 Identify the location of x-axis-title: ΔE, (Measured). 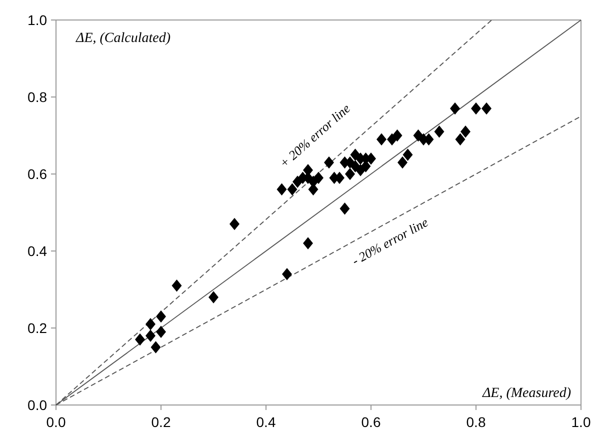
(526, 393).